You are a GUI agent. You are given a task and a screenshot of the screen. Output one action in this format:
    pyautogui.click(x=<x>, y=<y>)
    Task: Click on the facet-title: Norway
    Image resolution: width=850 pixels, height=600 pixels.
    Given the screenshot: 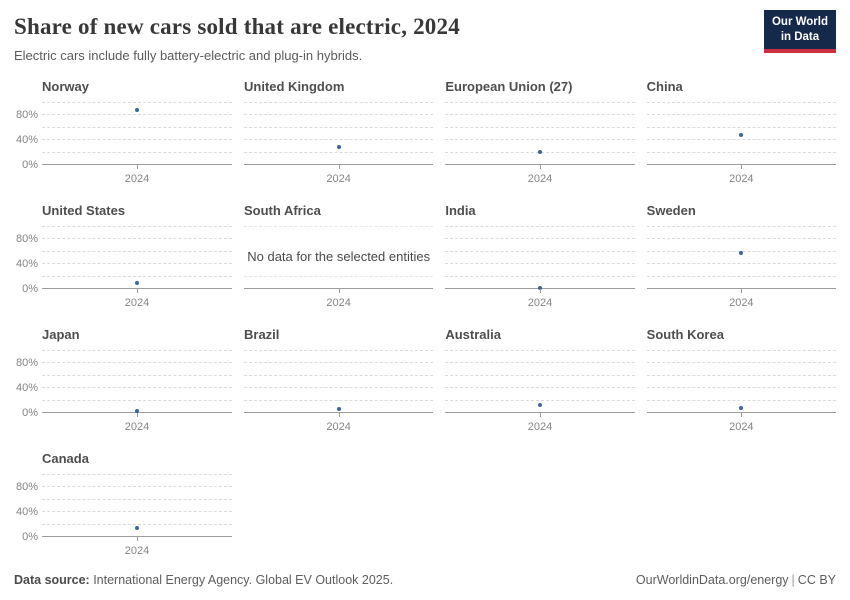 What is the action you would take?
    pyautogui.click(x=65, y=86)
    